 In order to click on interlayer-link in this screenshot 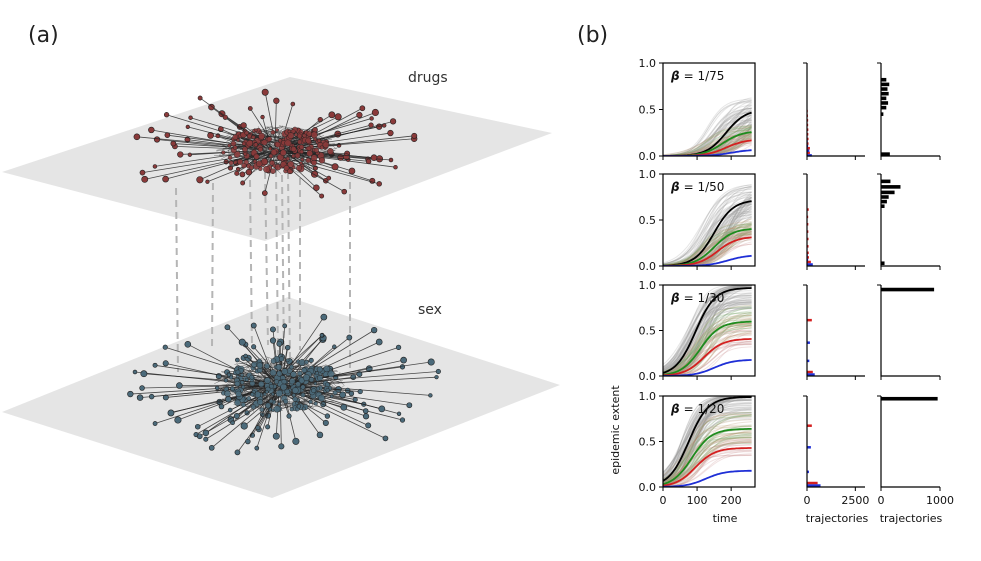, I will do `click(266, 258)`.